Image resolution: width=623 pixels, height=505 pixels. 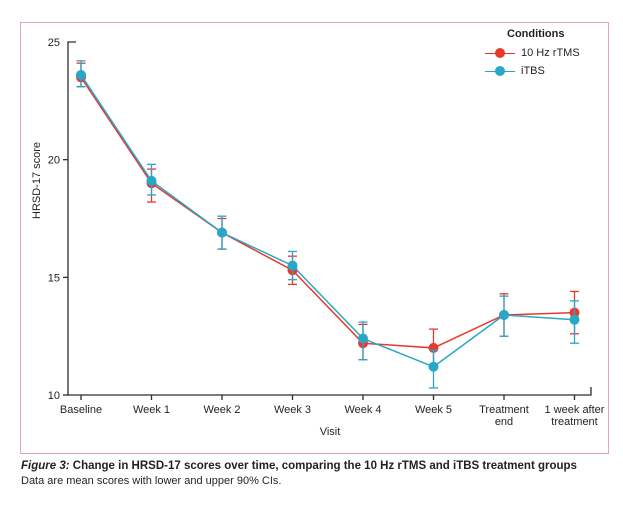 What do you see at coordinates (575, 416) in the screenshot?
I see `x-tick-label: 1 week after treatment` at bounding box center [575, 416].